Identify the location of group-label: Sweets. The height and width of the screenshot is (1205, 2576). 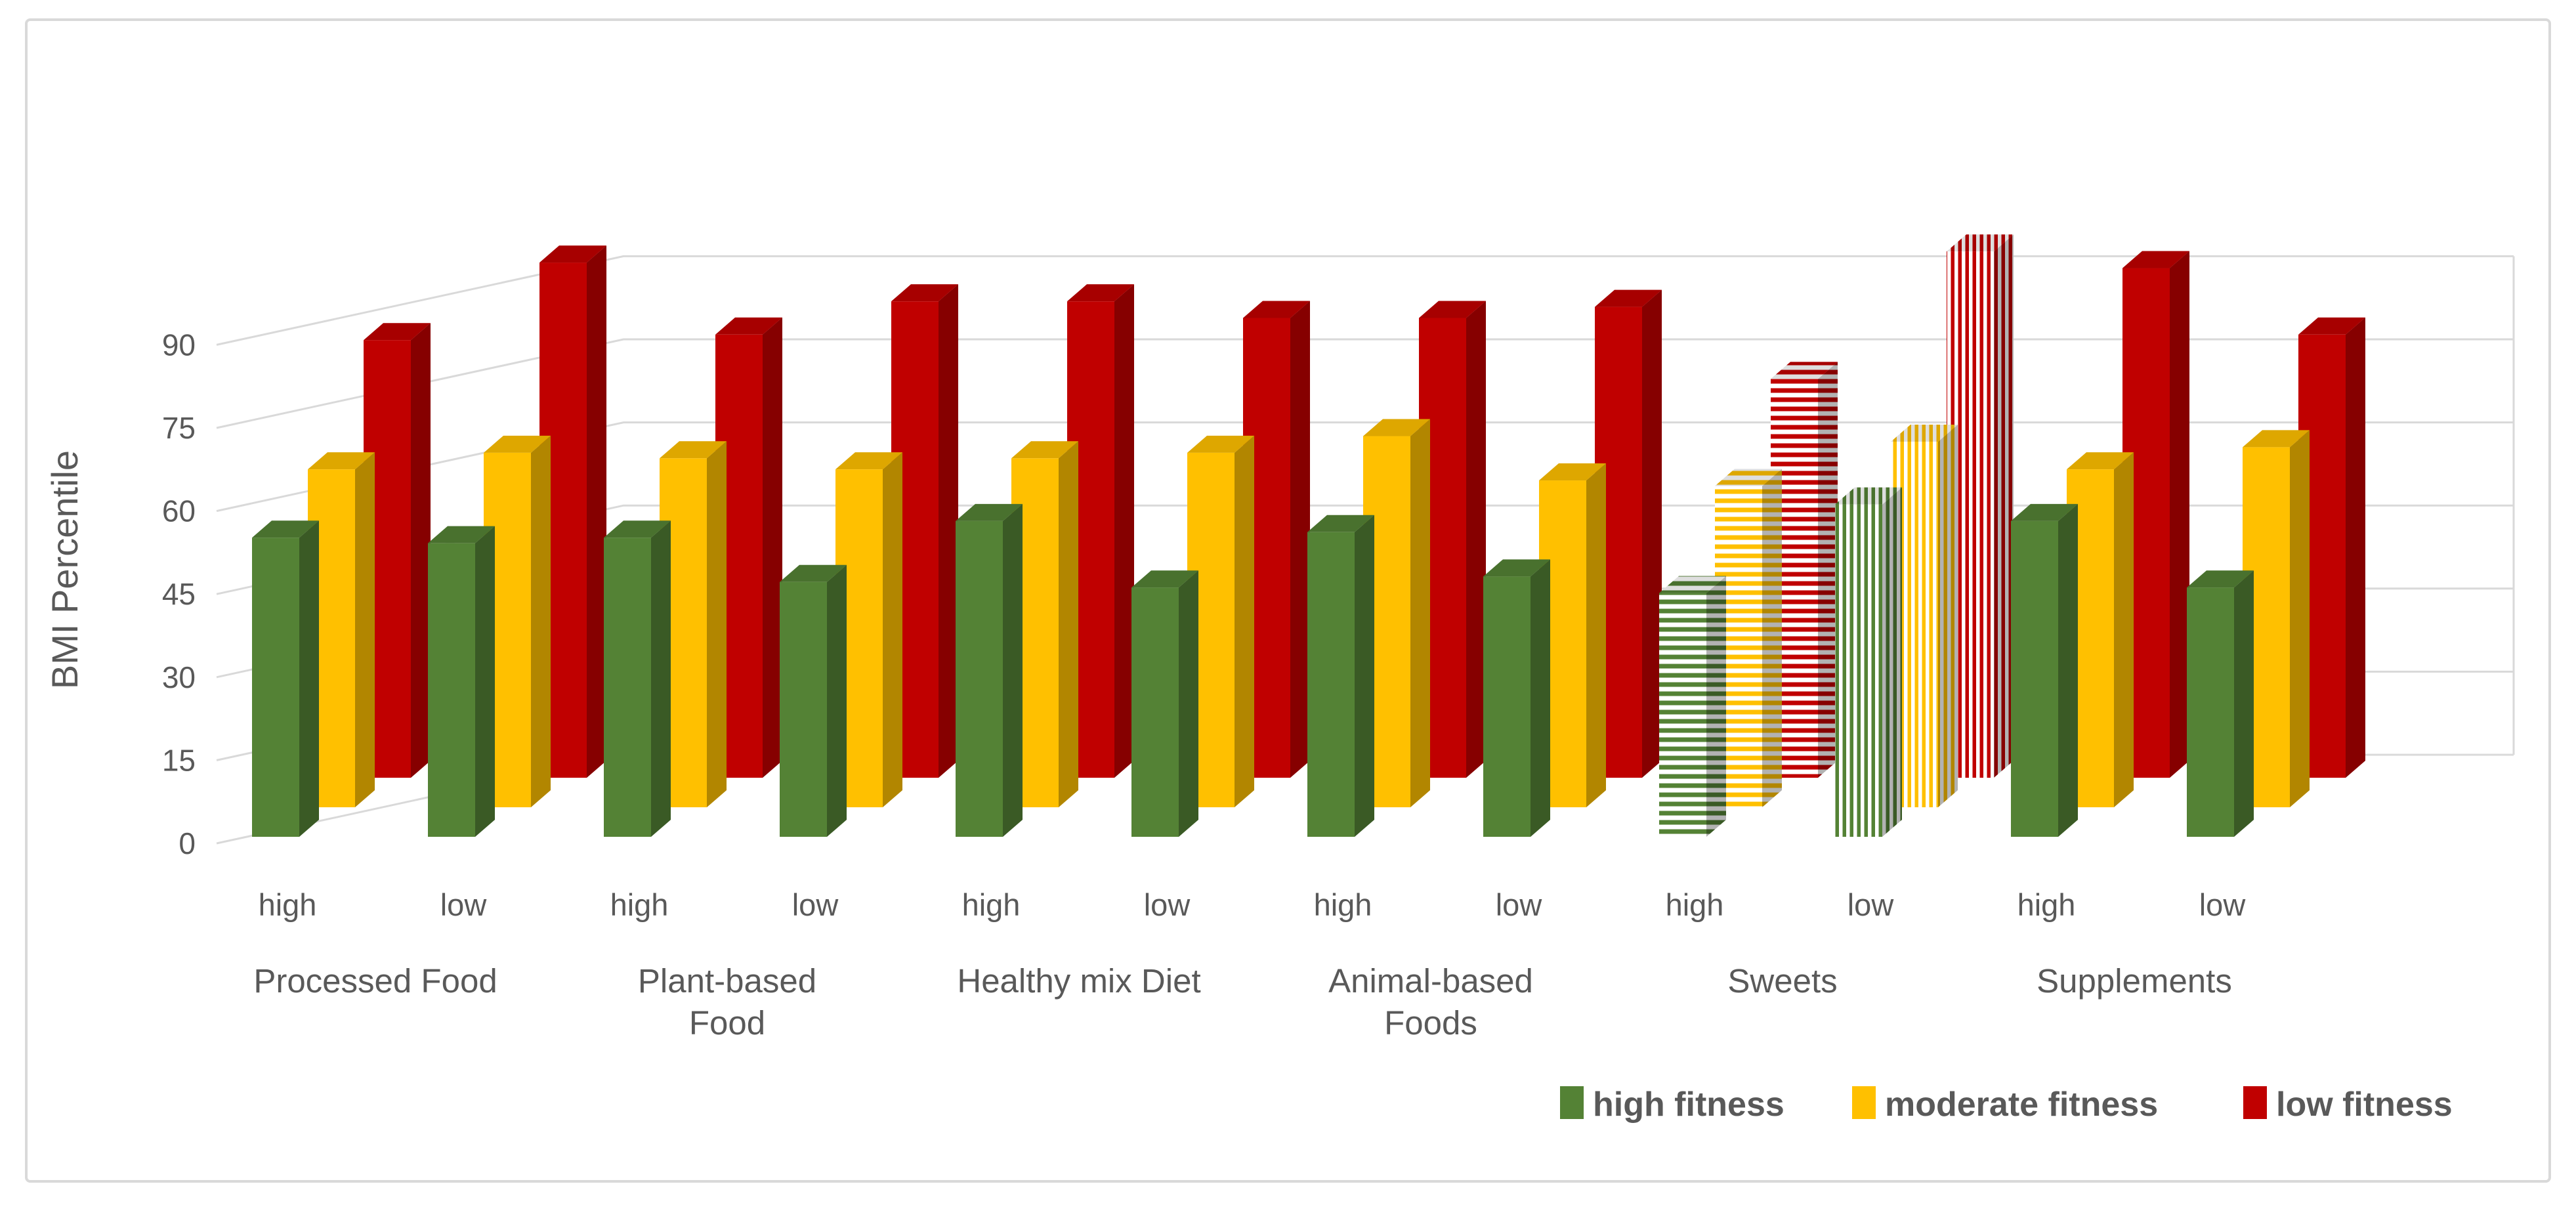
(1782, 981).